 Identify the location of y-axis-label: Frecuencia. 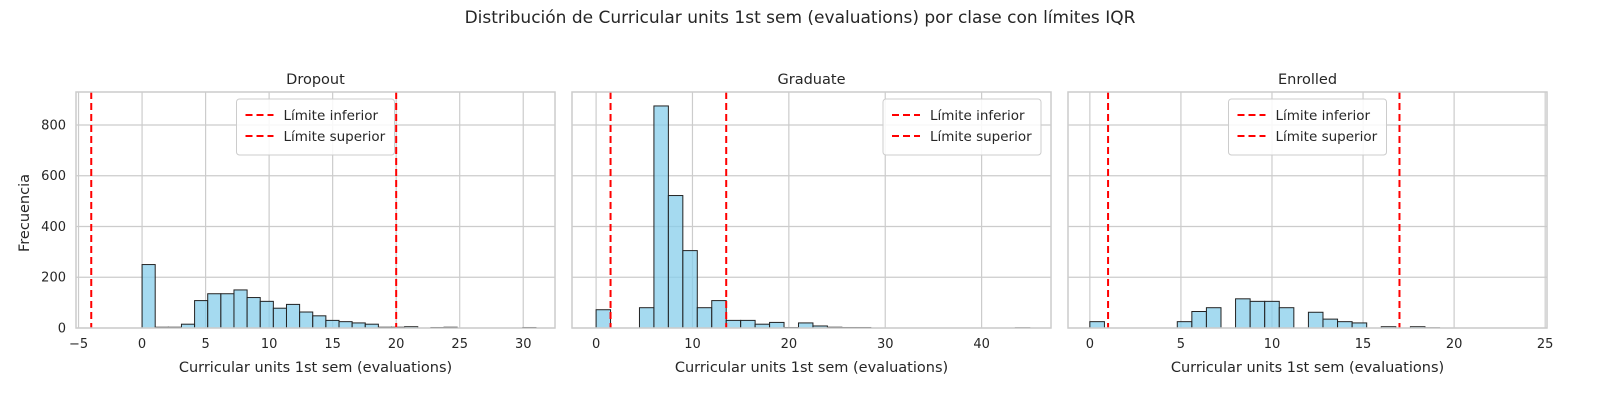
(25, 213).